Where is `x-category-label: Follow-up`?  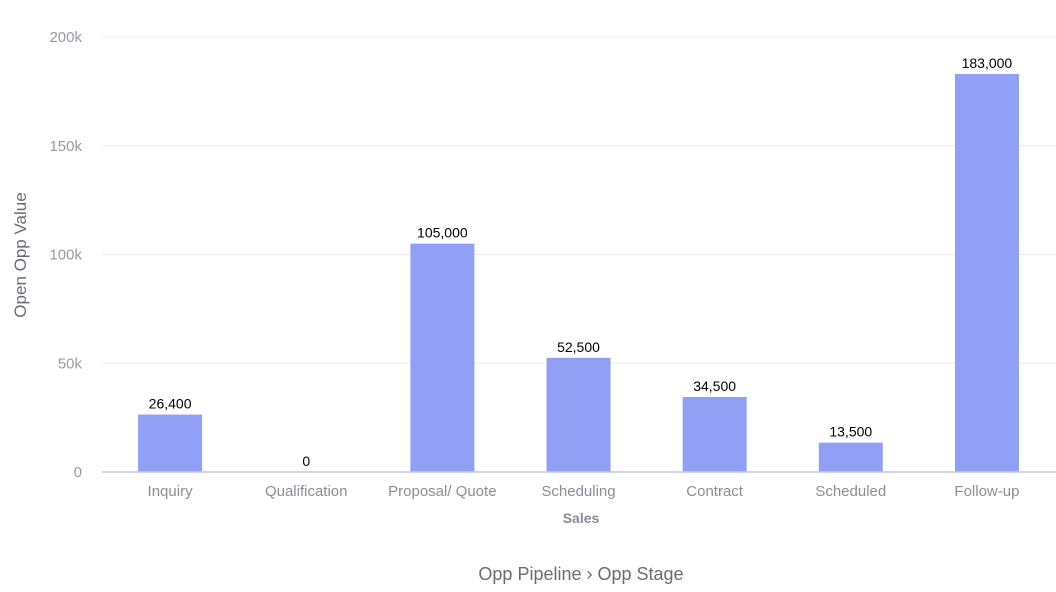 x-category-label: Follow-up is located at coordinates (986, 491).